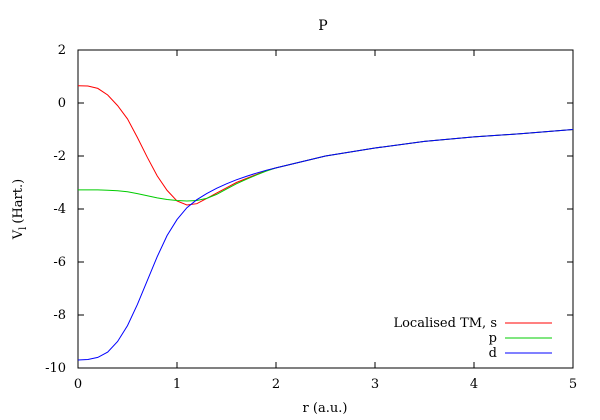 This screenshot has width=600, height=420. Describe the element at coordinates (78, 384) in the screenshot. I see `x-tick-label: 0` at that location.